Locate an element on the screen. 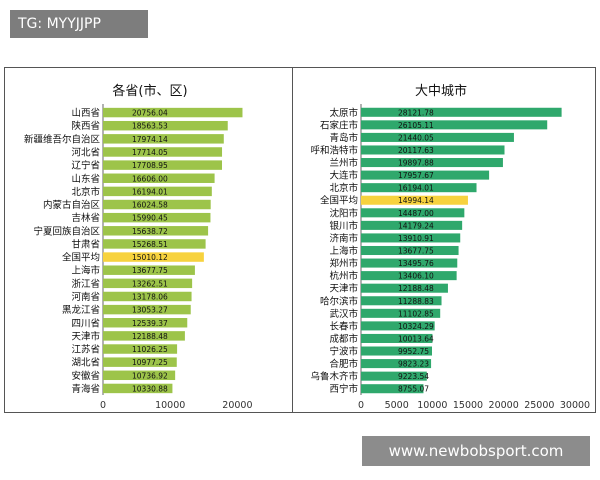 The width and height of the screenshot is (600, 480). chart-title: 大中城市 is located at coordinates (441, 91).